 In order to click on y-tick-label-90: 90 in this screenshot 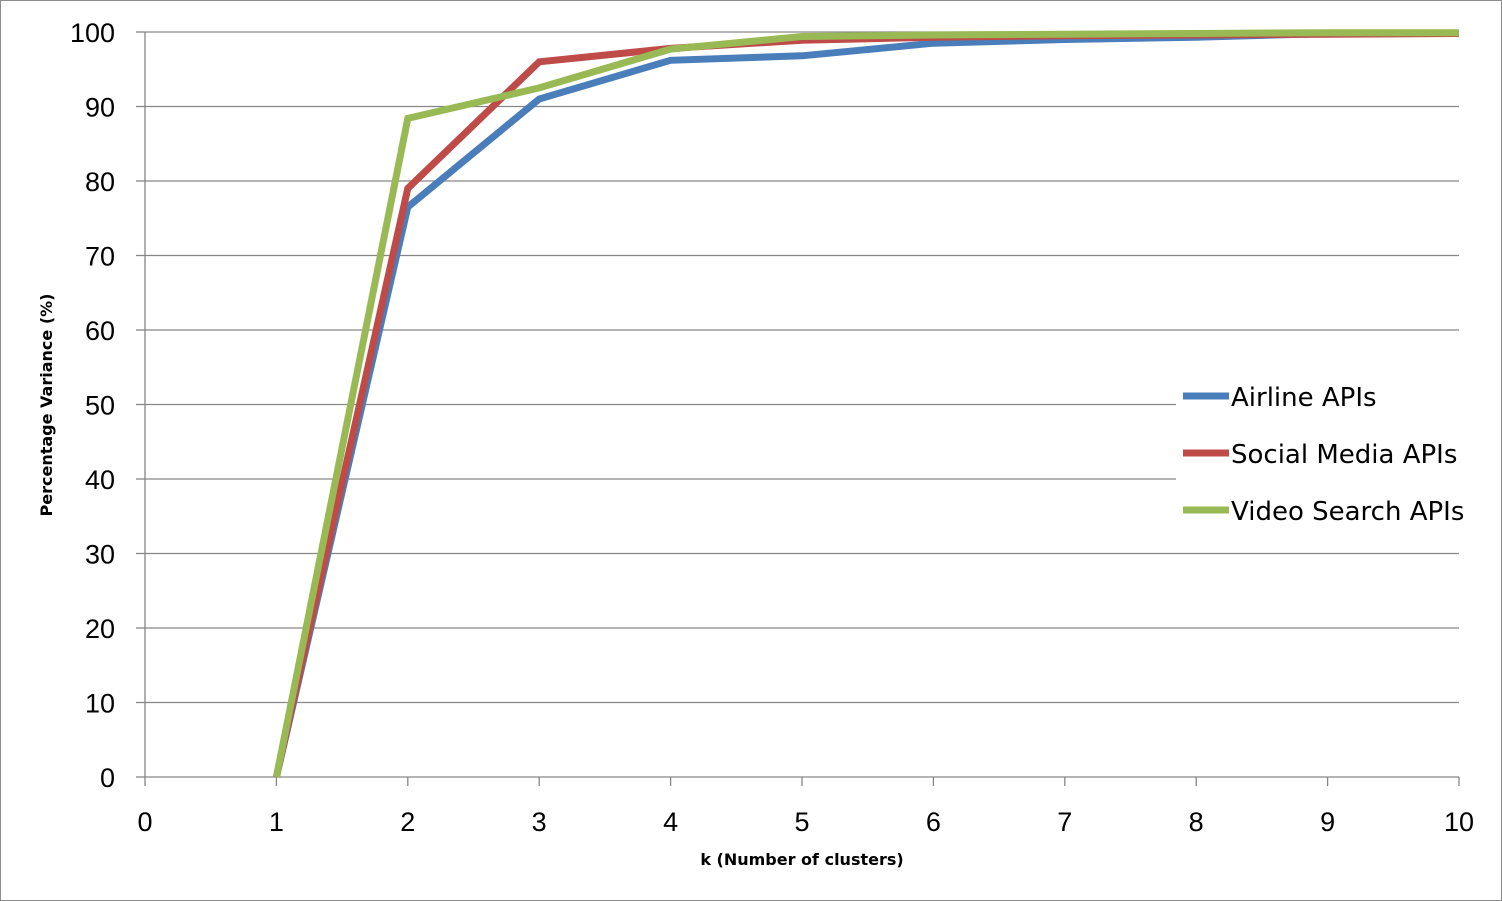, I will do `click(100, 108)`.